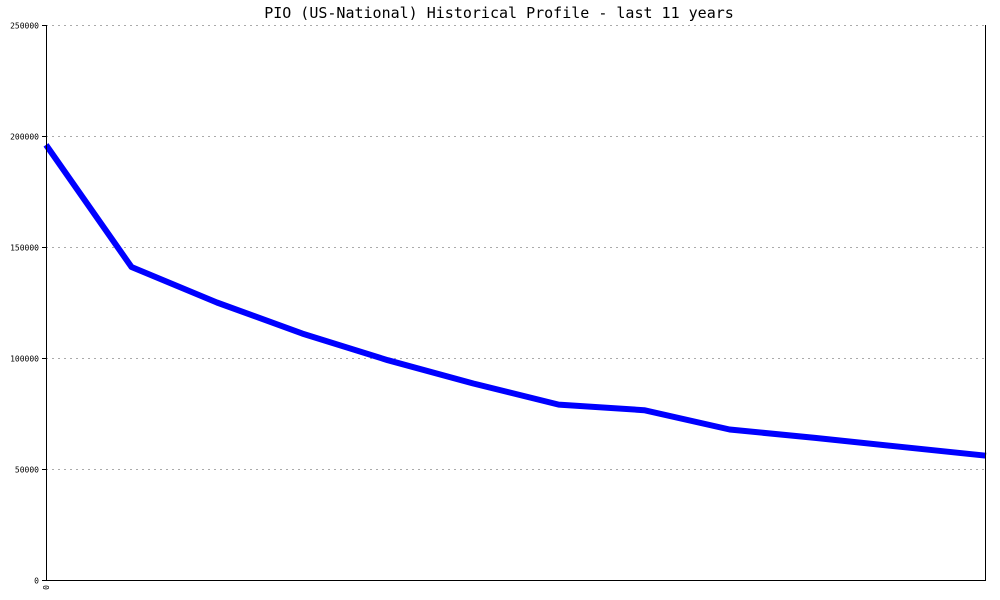 The width and height of the screenshot is (1000, 600). I want to click on y-tick-label: 200000, so click(24, 137).